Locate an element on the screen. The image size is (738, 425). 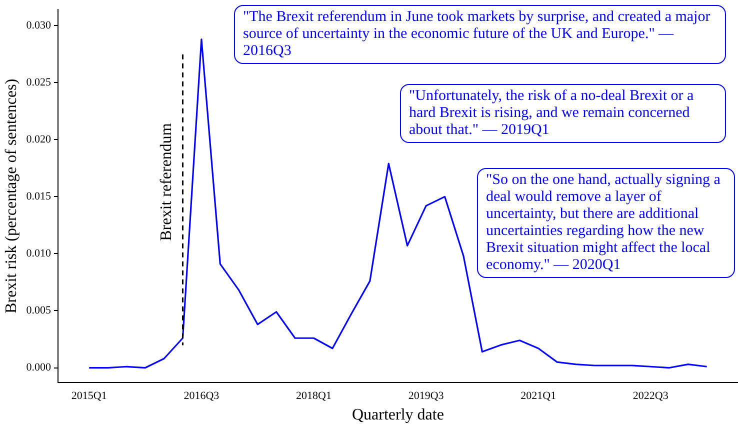
y-tick-label: 0.020 is located at coordinates (39, 140).